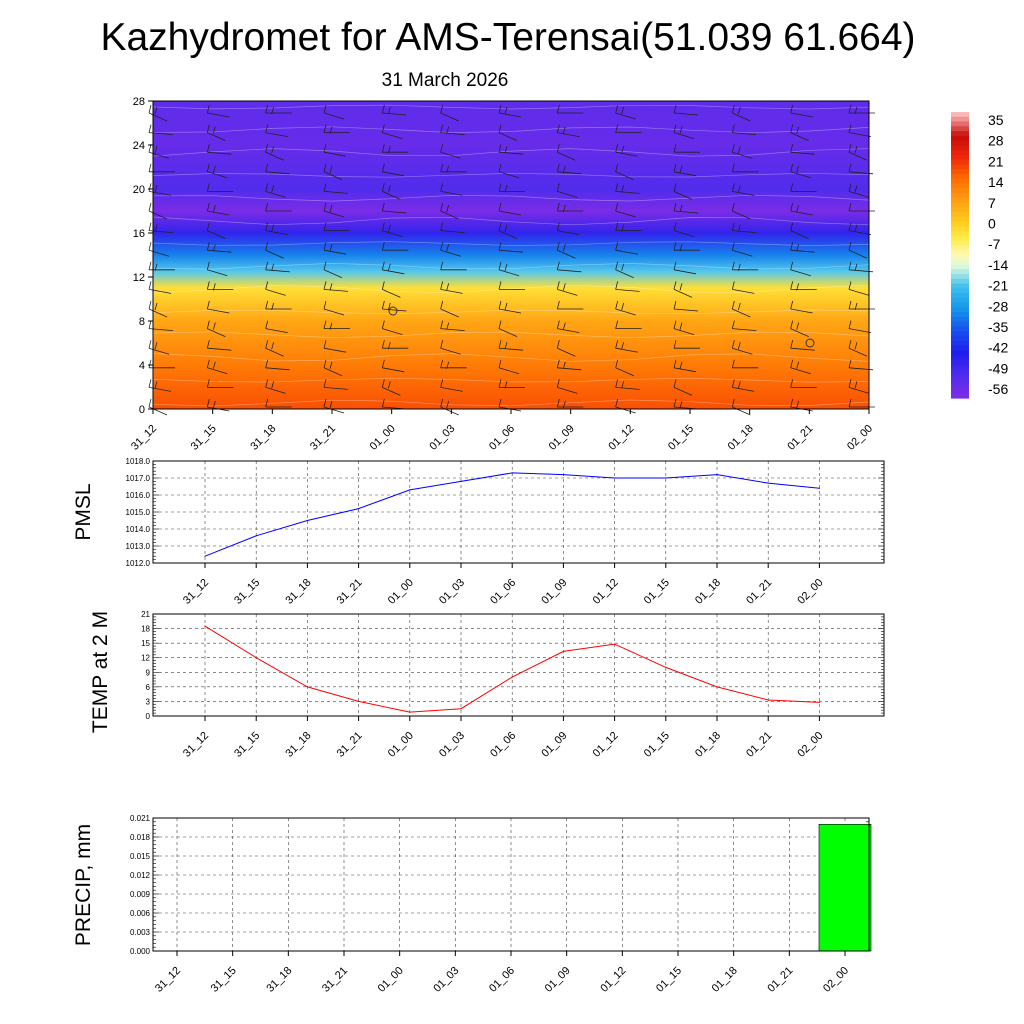 The width and height of the screenshot is (1024, 1024). I want to click on x-tick-label: 31_12, so click(168, 980).